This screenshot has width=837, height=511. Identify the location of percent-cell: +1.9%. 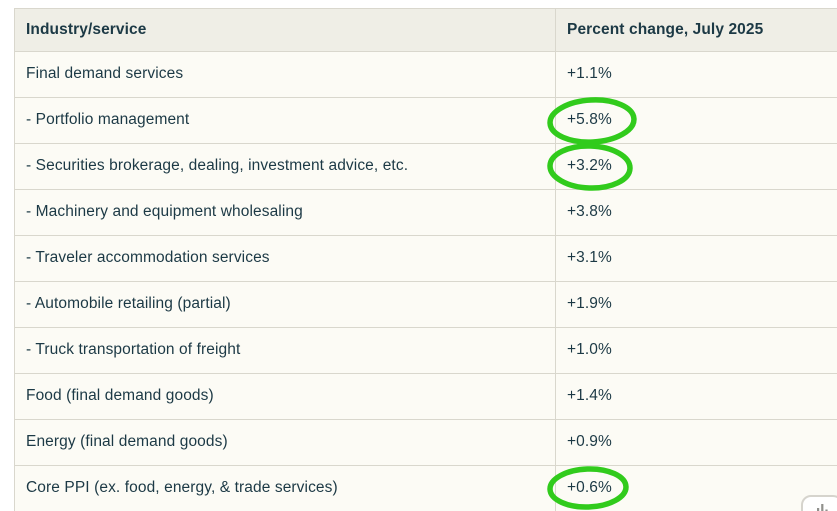
(696, 304).